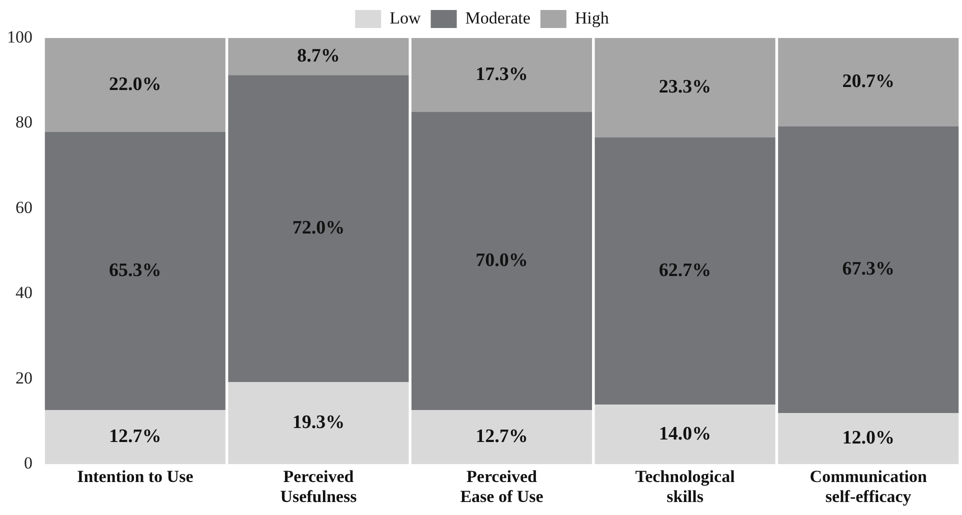 This screenshot has width=962, height=515. What do you see at coordinates (318, 55) in the screenshot?
I see `data-label: 8.7%` at bounding box center [318, 55].